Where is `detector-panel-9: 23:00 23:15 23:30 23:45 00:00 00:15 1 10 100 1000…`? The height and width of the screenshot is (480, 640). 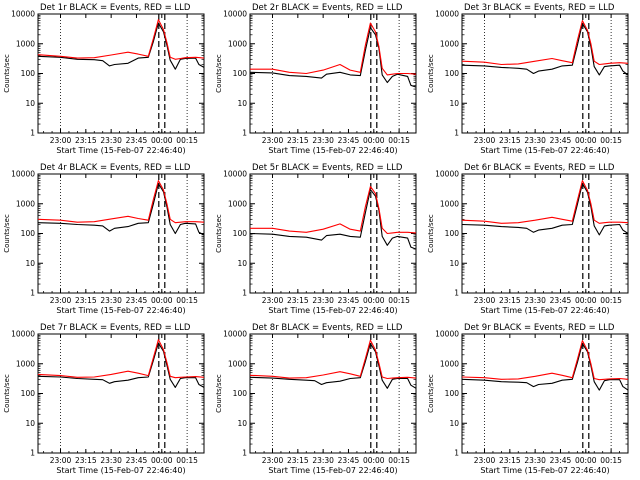
detector-panel-9: 23:00 23:15 23:30 23:45 00:00 00:15 1 10 100 1000… is located at coordinates (528, 399).